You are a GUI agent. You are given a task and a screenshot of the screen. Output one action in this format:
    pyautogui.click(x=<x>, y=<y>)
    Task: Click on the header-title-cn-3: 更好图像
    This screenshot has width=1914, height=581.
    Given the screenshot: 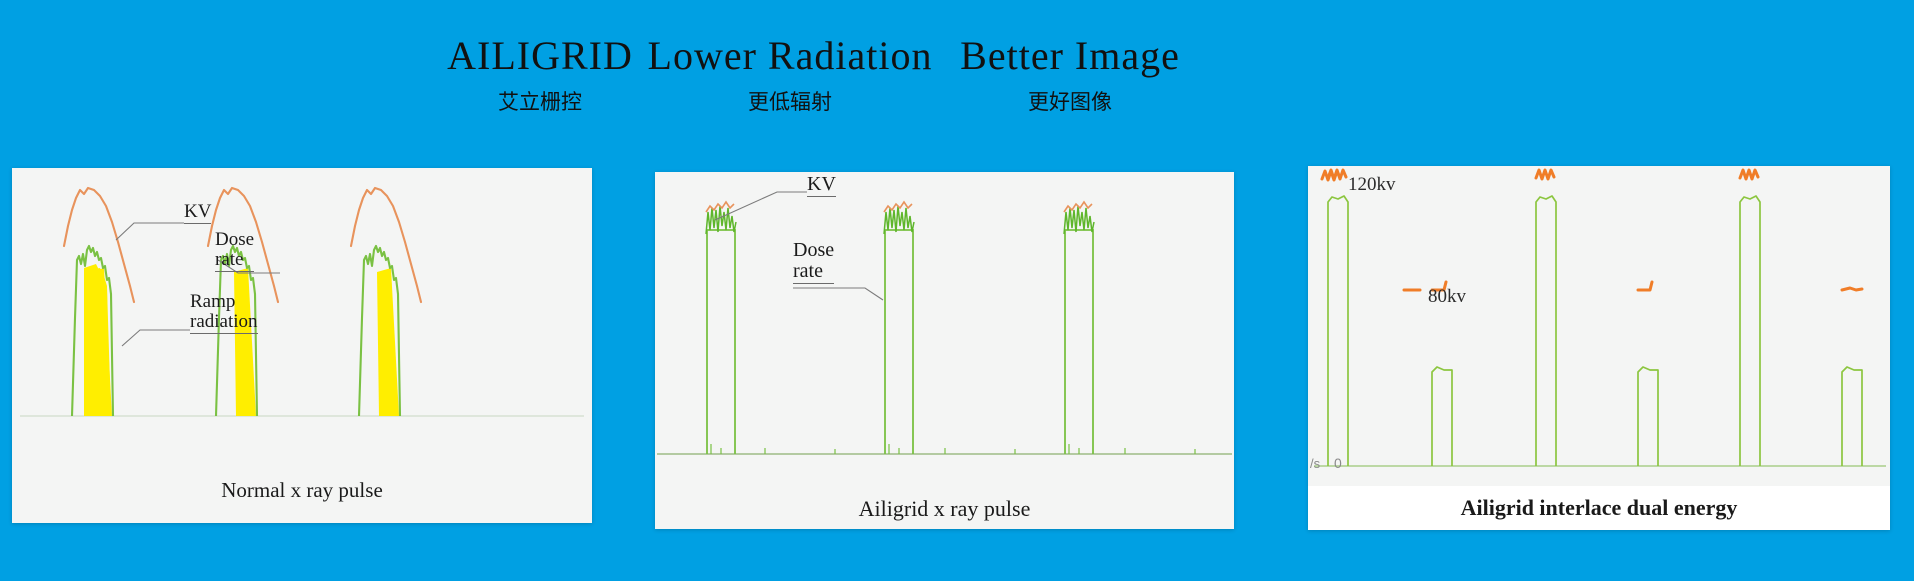 What is the action you would take?
    pyautogui.click(x=1070, y=102)
    